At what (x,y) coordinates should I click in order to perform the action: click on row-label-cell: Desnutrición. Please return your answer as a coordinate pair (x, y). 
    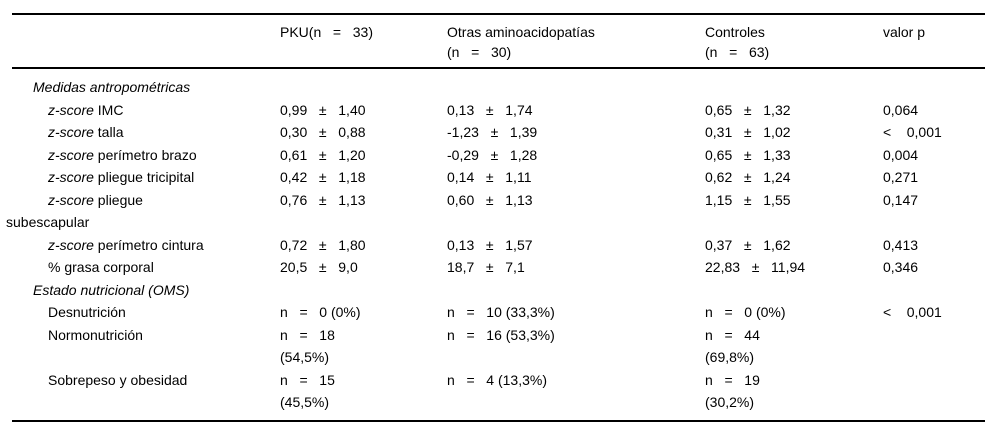
    Looking at the image, I should click on (146, 312).